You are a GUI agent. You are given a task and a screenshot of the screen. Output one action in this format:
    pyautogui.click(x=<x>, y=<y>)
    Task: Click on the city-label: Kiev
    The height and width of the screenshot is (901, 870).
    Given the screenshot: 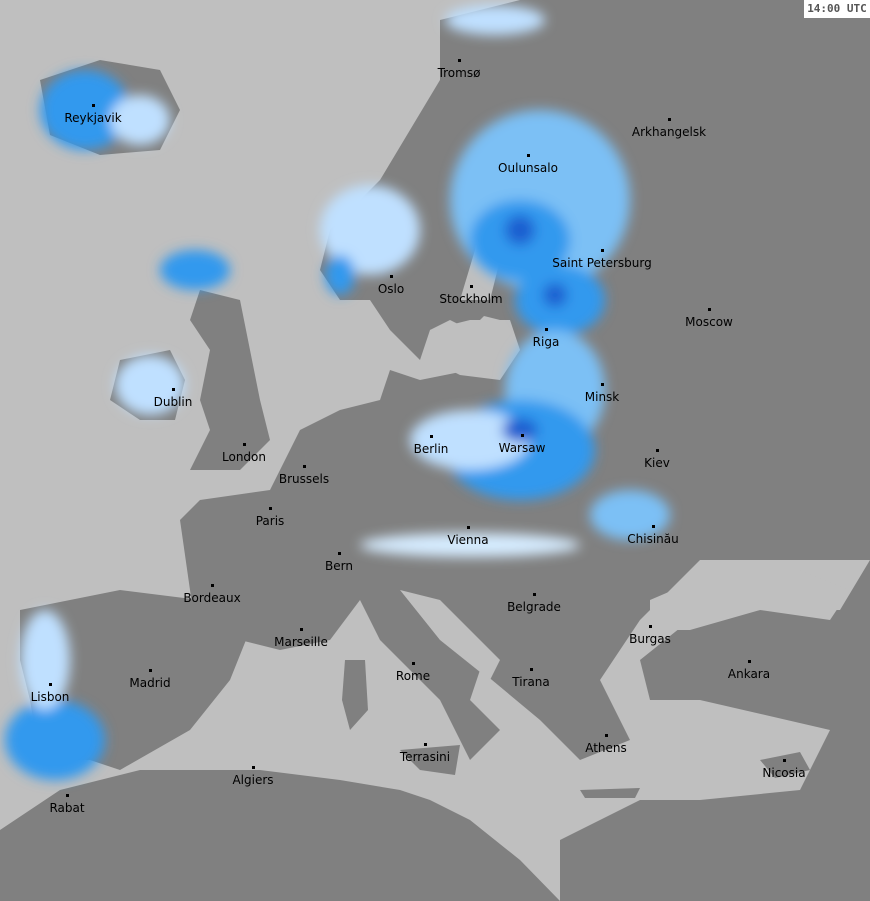 What is the action you would take?
    pyautogui.click(x=657, y=463)
    